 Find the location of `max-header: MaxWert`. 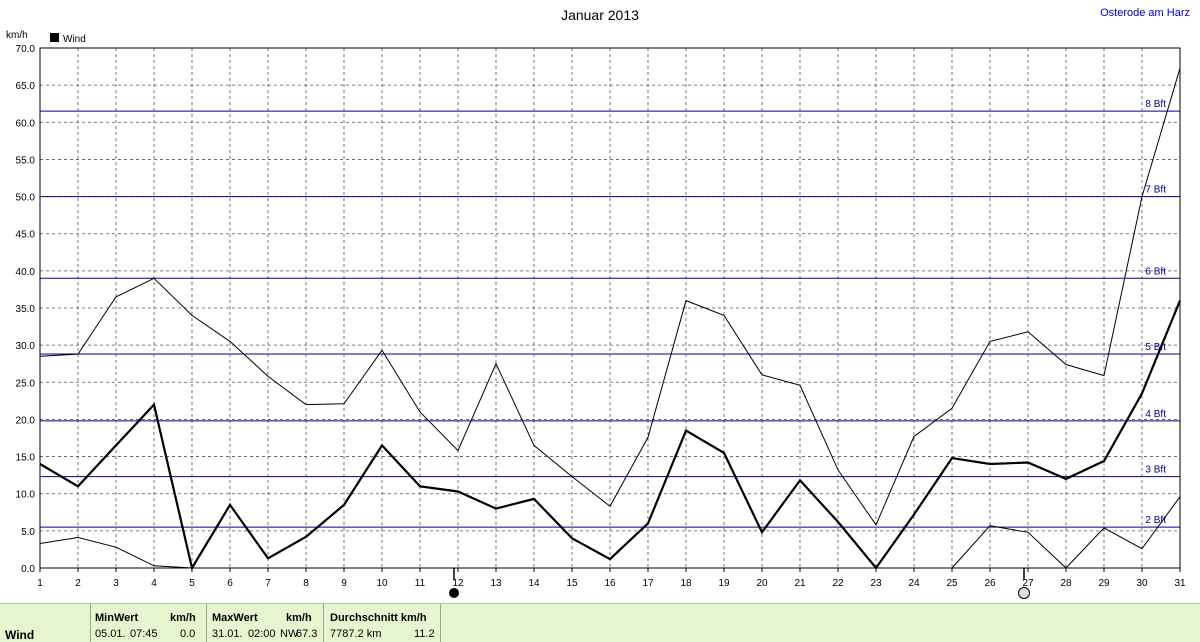

max-header: MaxWert is located at coordinates (235, 618).